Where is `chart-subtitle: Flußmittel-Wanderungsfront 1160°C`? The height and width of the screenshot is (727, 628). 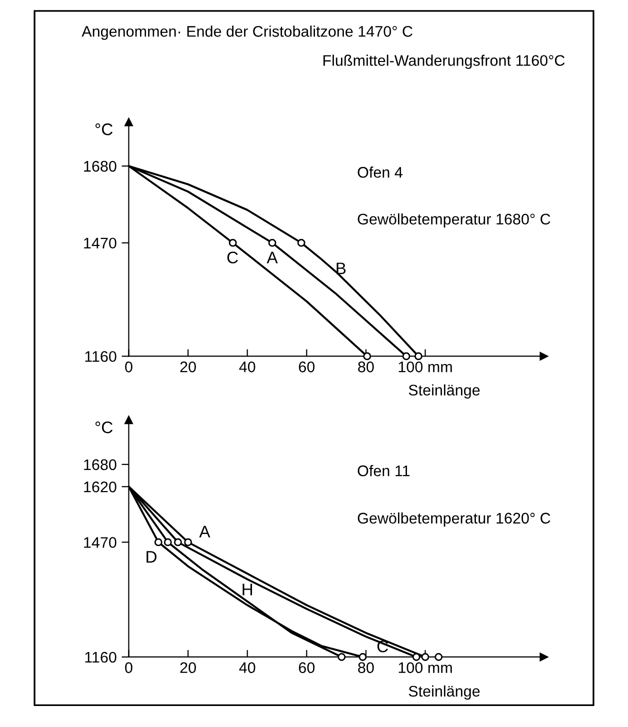
chart-subtitle: Flußmittel-Wanderungsfront 1160°C is located at coordinates (444, 61).